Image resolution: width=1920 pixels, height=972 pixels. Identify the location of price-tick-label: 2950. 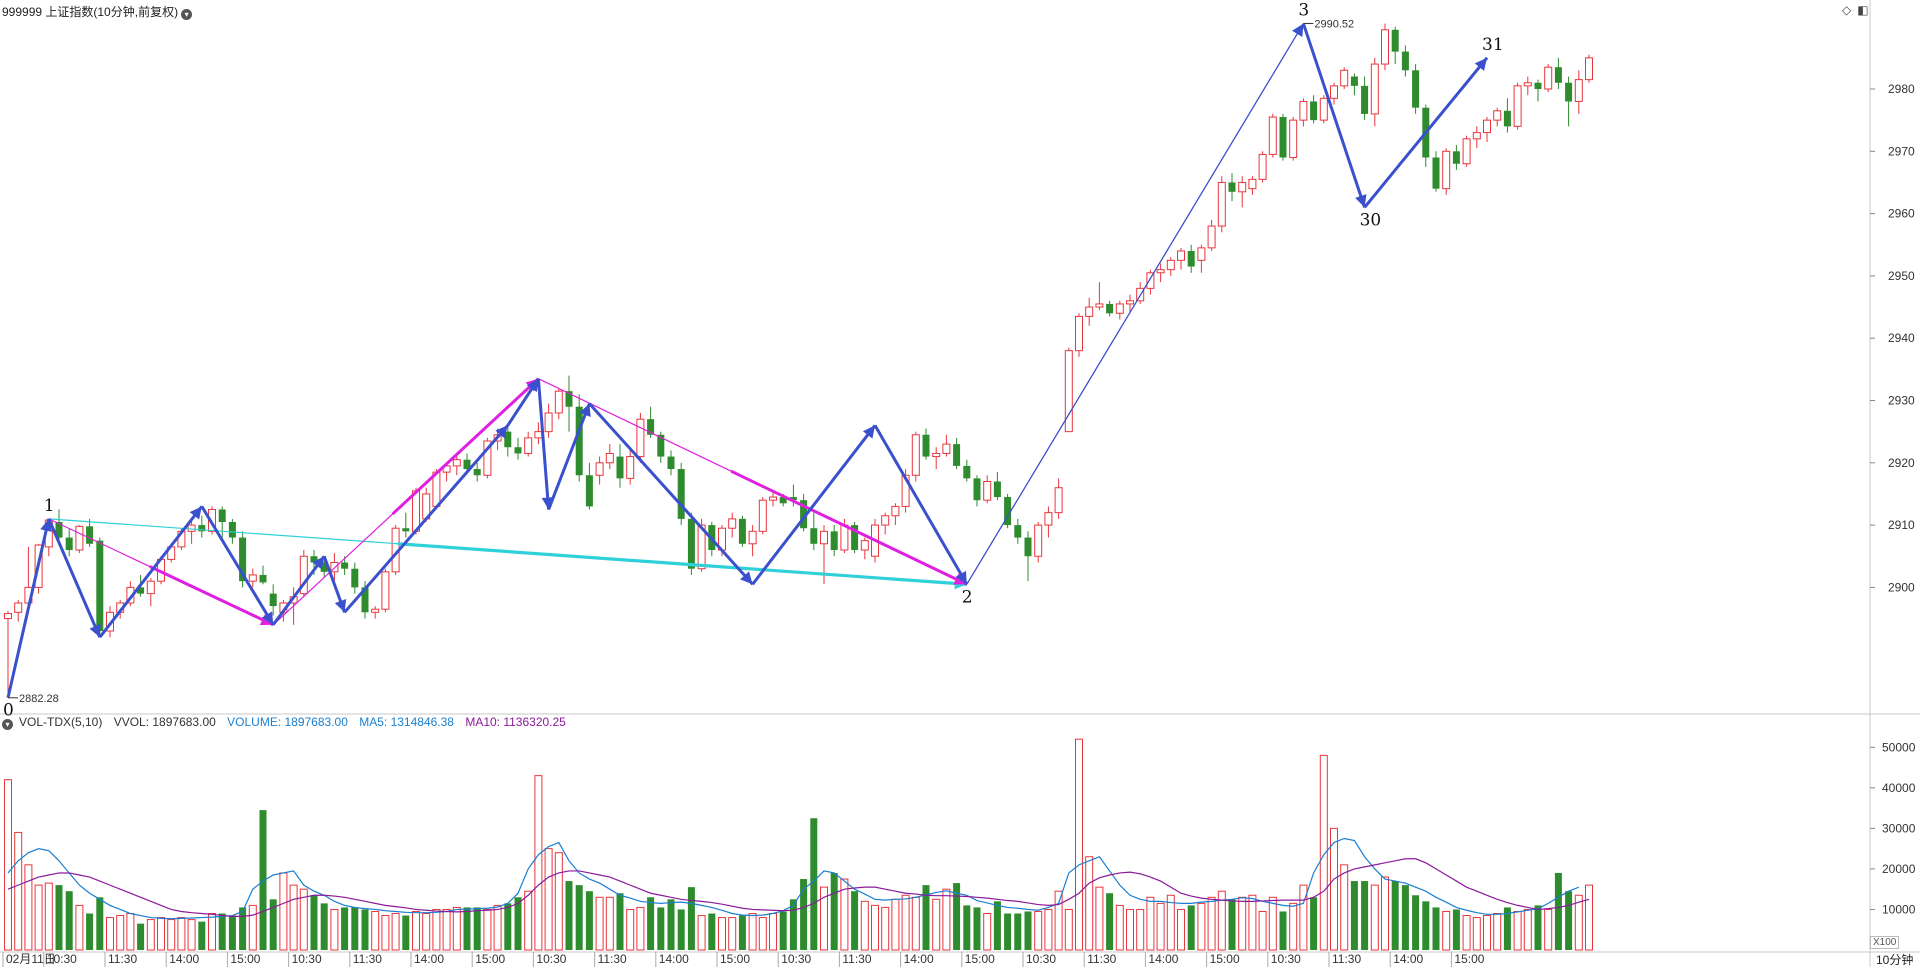
(1901, 276).